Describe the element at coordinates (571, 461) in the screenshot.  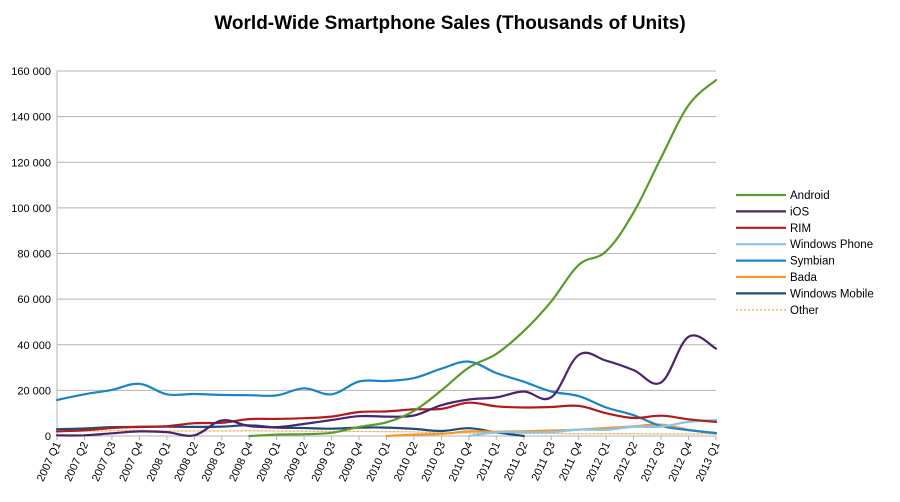
I see `x-tick-label: 2011 Q4` at that location.